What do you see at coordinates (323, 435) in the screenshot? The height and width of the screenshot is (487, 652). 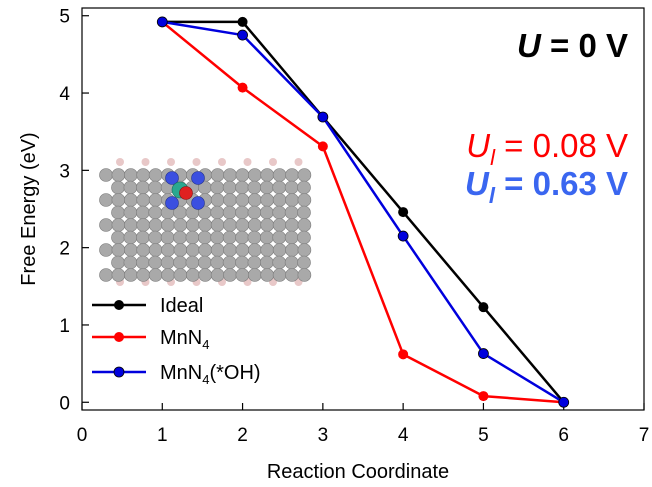 I see `x-tick-label: 3` at bounding box center [323, 435].